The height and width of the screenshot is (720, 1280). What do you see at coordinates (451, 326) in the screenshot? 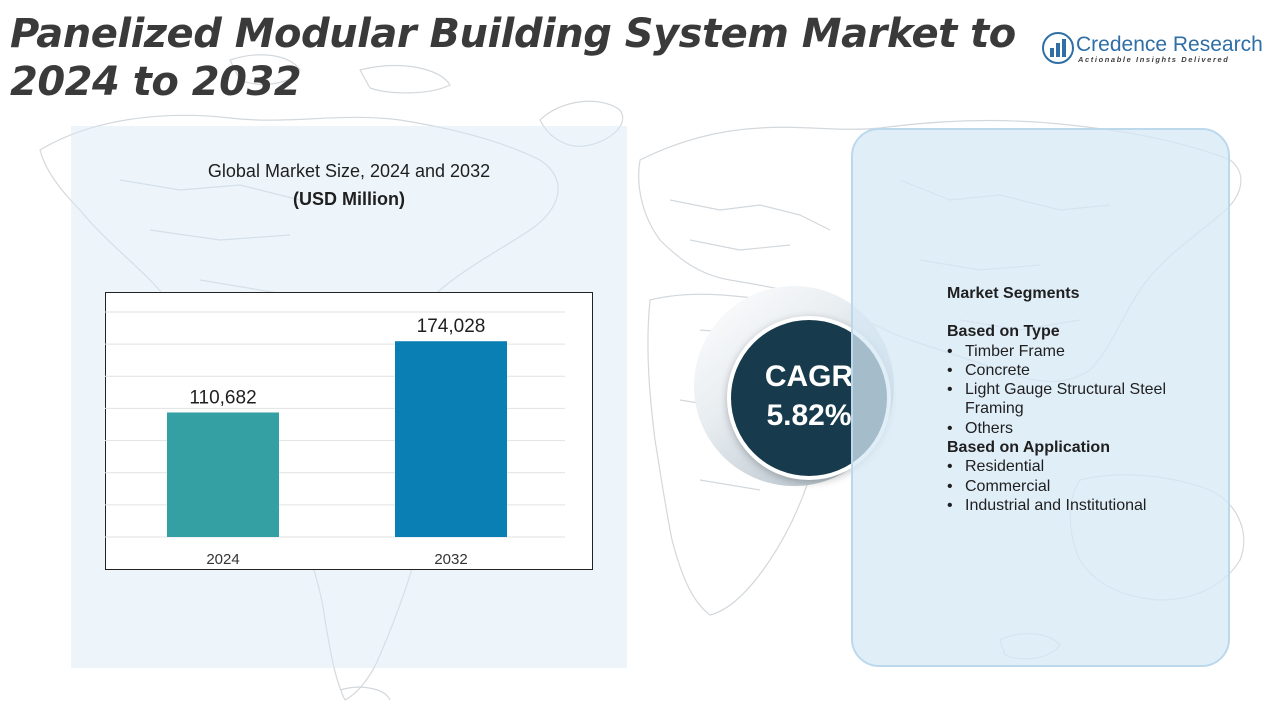
I see `data-label: 174,028` at bounding box center [451, 326].